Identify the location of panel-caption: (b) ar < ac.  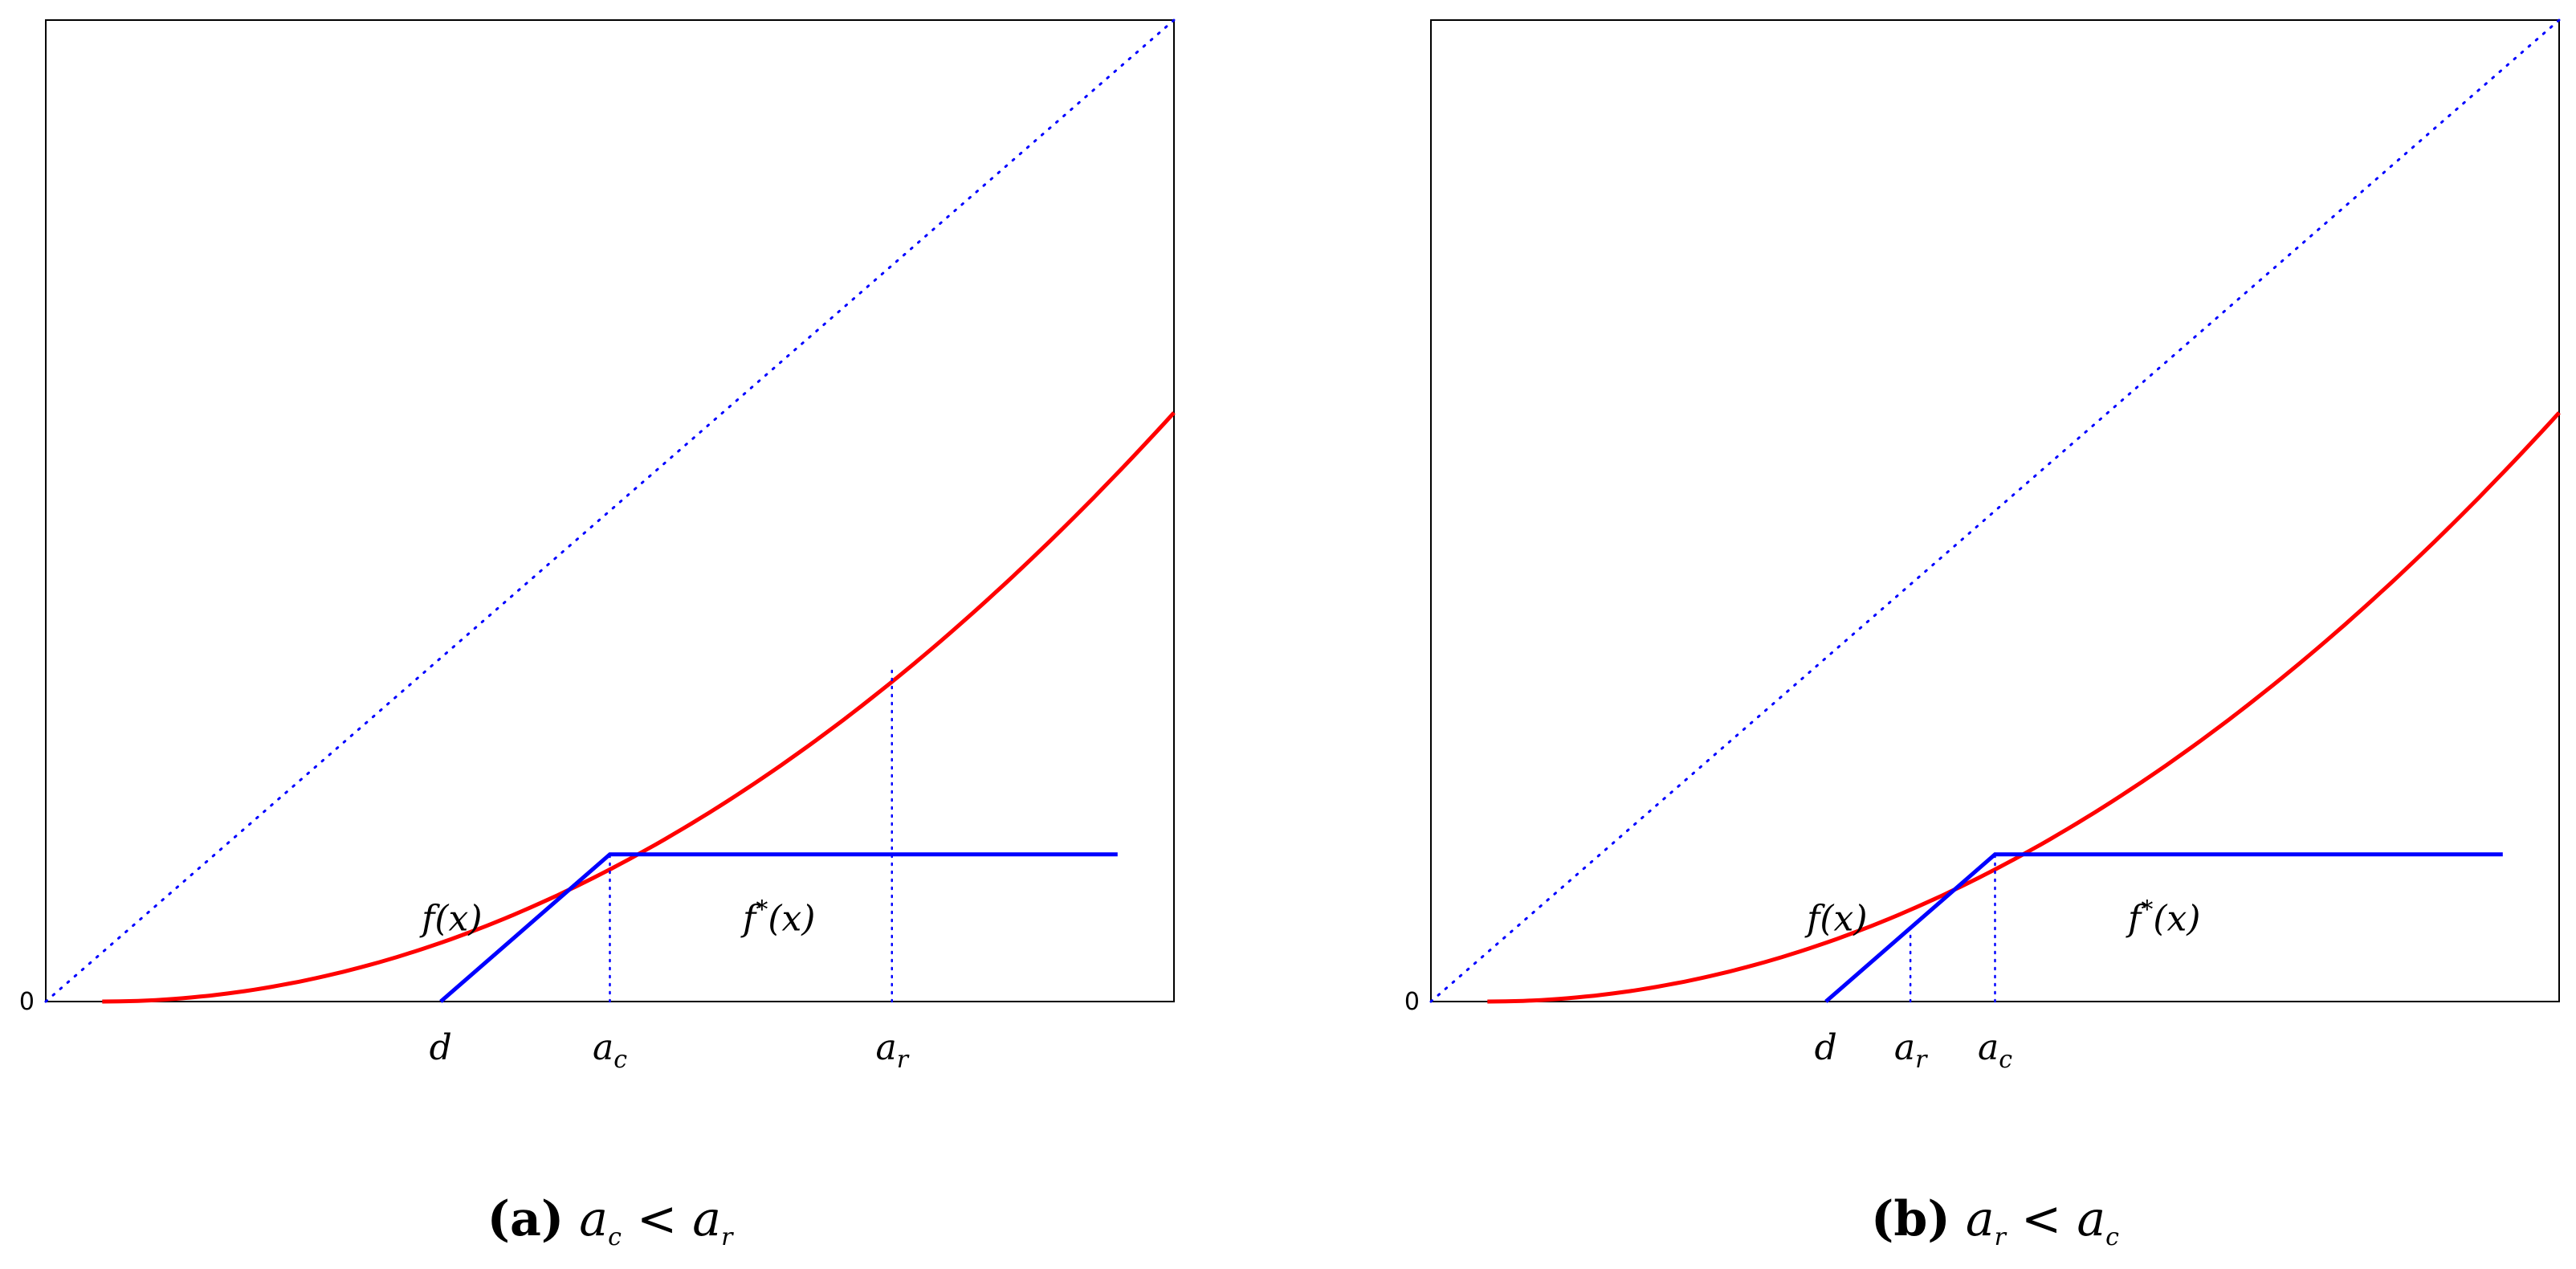
(1995, 1221).